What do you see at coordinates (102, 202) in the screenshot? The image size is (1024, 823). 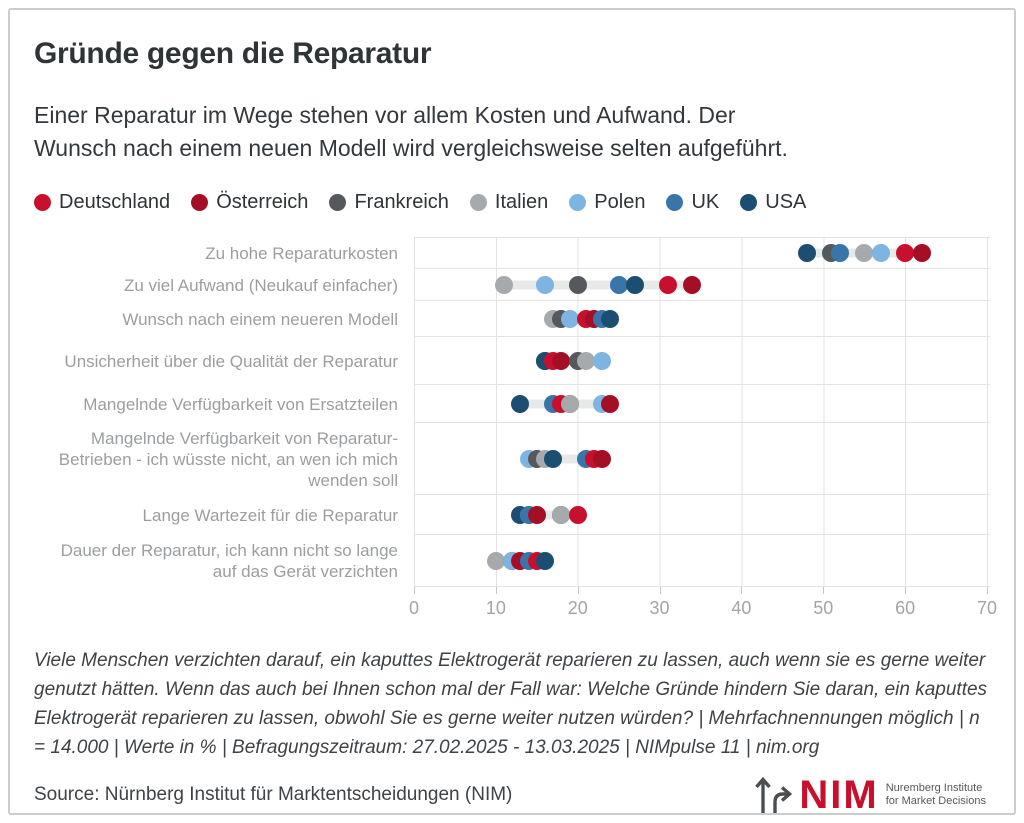 I see `legend-item-0: Deutschland` at bounding box center [102, 202].